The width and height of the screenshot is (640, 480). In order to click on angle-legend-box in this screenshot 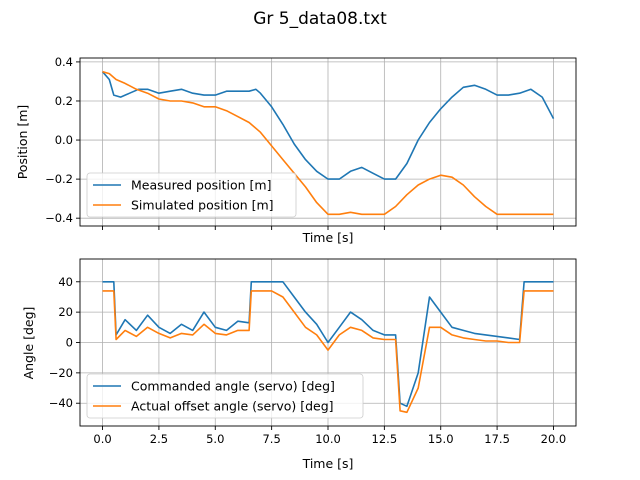, I will do `click(225, 396)`.